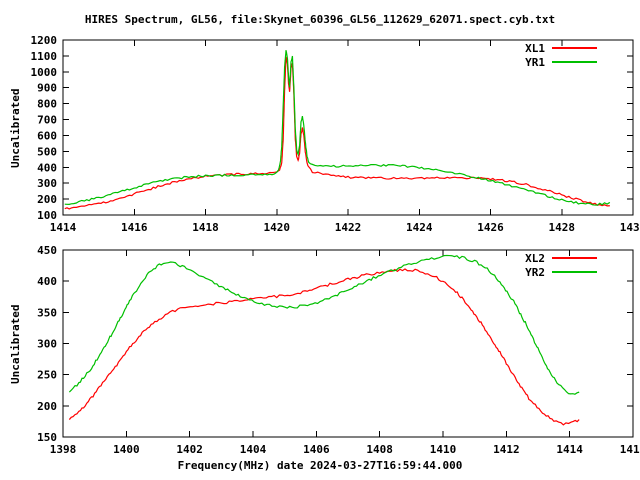  I want to click on y-tick-label: 100, so click(47, 215).